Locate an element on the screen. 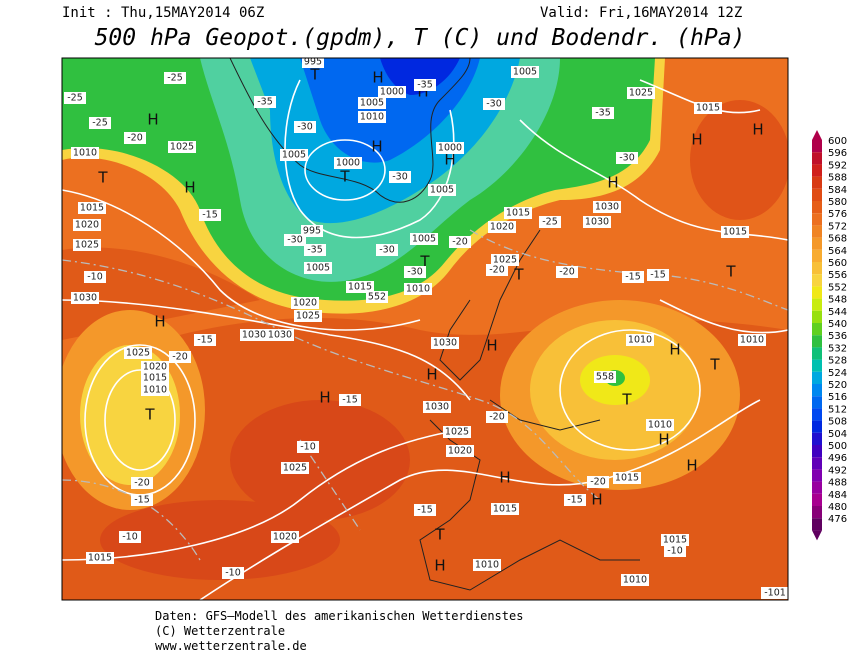  colorbar-arrow-bottom is located at coordinates (817, 535).